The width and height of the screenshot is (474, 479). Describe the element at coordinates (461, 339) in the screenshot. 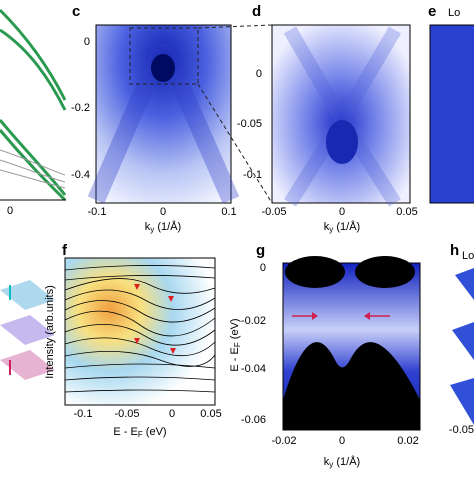

I see `panel-h: h Lo -0.05` at that location.